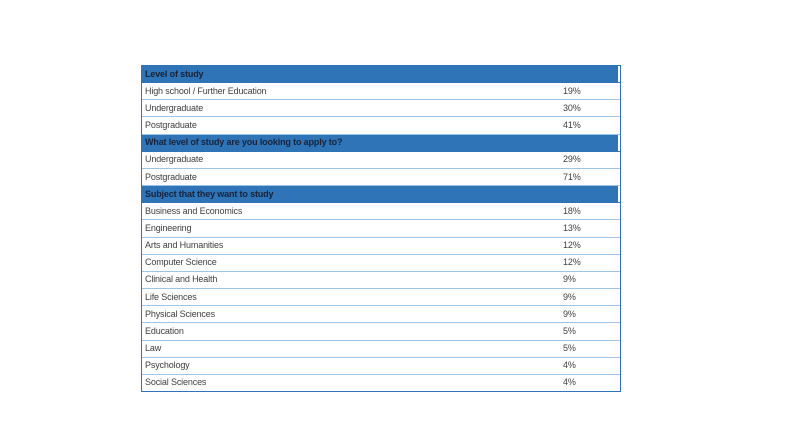 The height and width of the screenshot is (442, 785). What do you see at coordinates (153, 349) in the screenshot?
I see `row-label: Law` at bounding box center [153, 349].